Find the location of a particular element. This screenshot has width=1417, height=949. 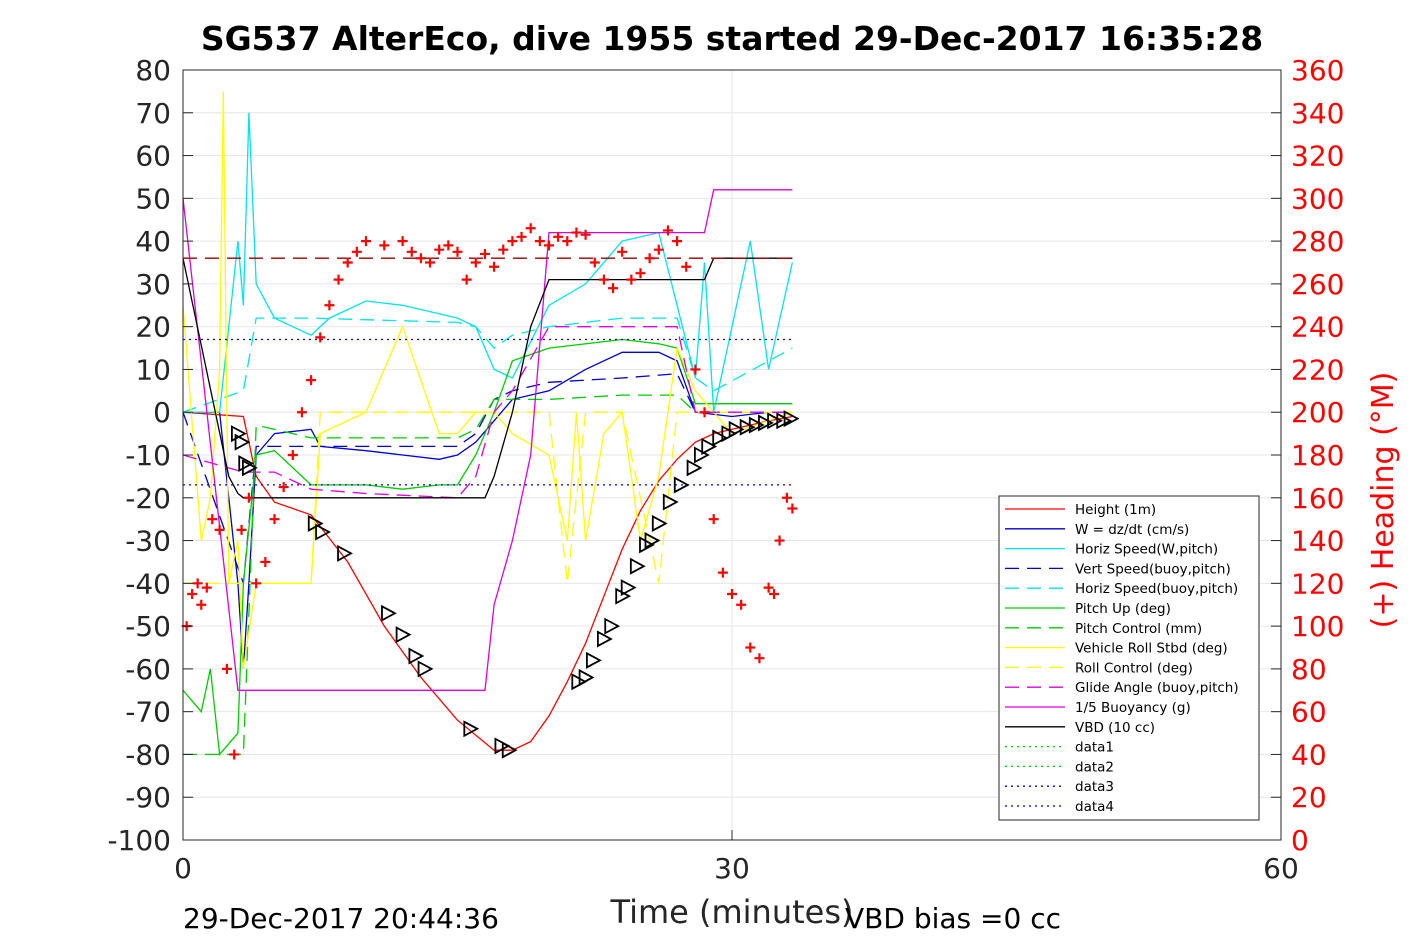

y-tick-label: -30 is located at coordinates (148, 541).